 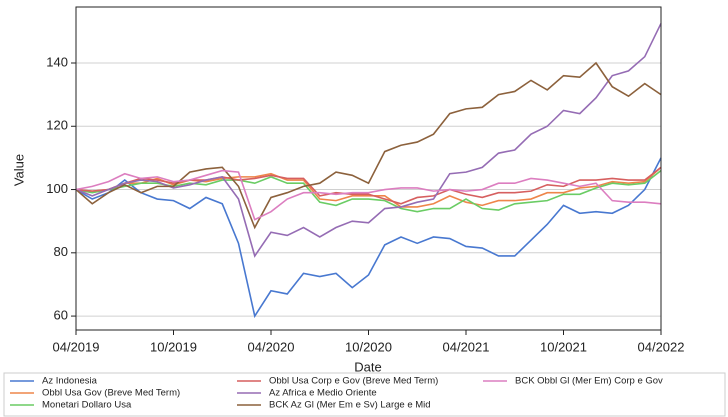 What do you see at coordinates (76, 346) in the screenshot?
I see `x-tick-label: 04/2019` at bounding box center [76, 346].